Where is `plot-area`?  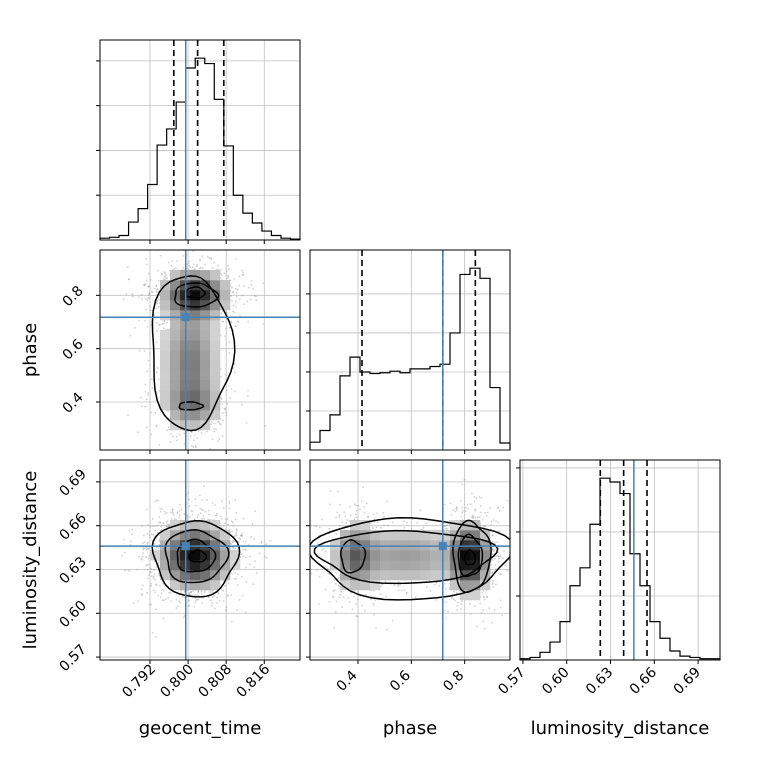
plot-area is located at coordinates (410, 350).